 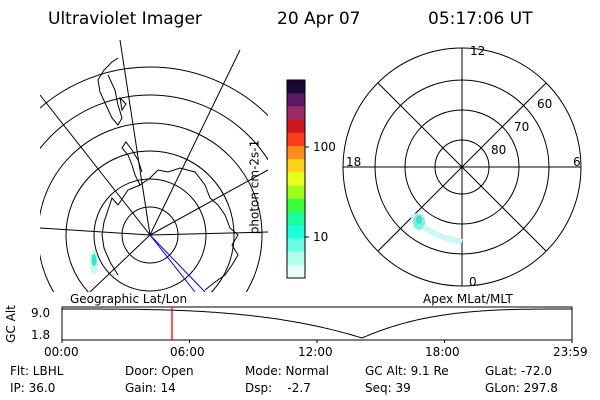 I want to click on instrument-title: Ultraviolet Imager, so click(x=125, y=19).